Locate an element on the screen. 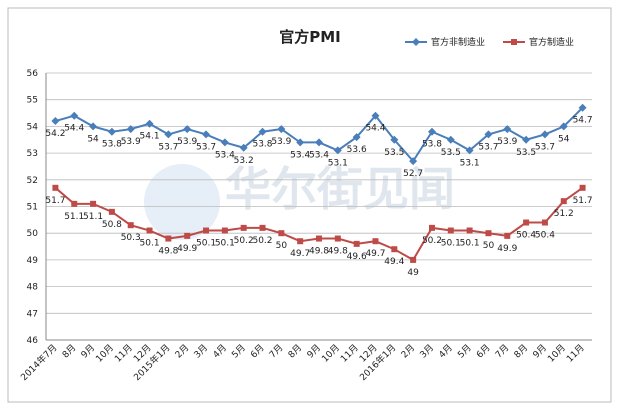 Image resolution: width=621 pixels, height=416 pixels. data-label: 54.2 is located at coordinates (55, 134).